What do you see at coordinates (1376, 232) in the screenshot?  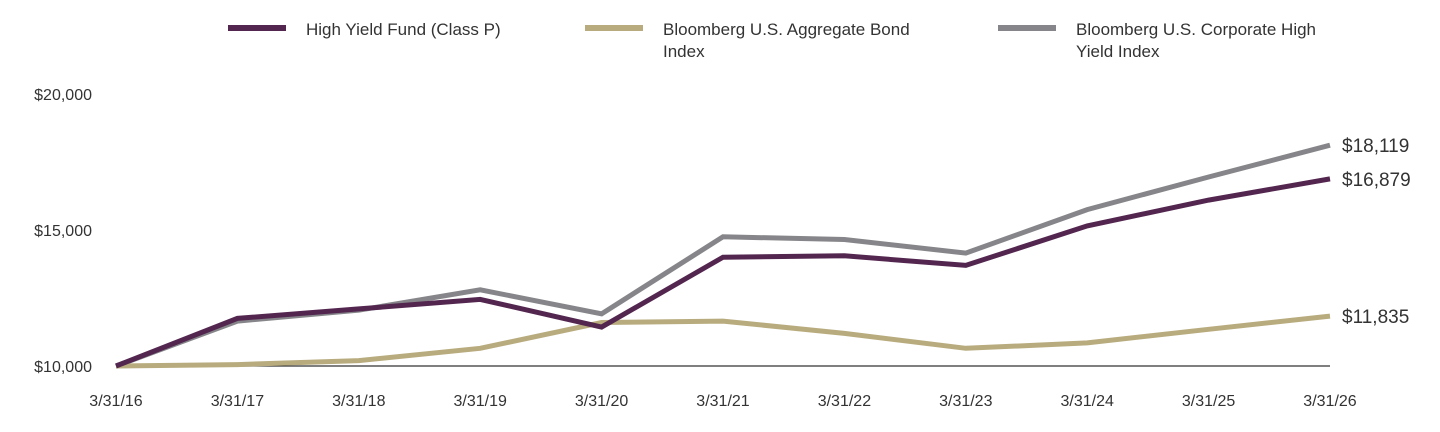 I see `end-labels: $18,119 $11,835 $16,879` at bounding box center [1376, 232].